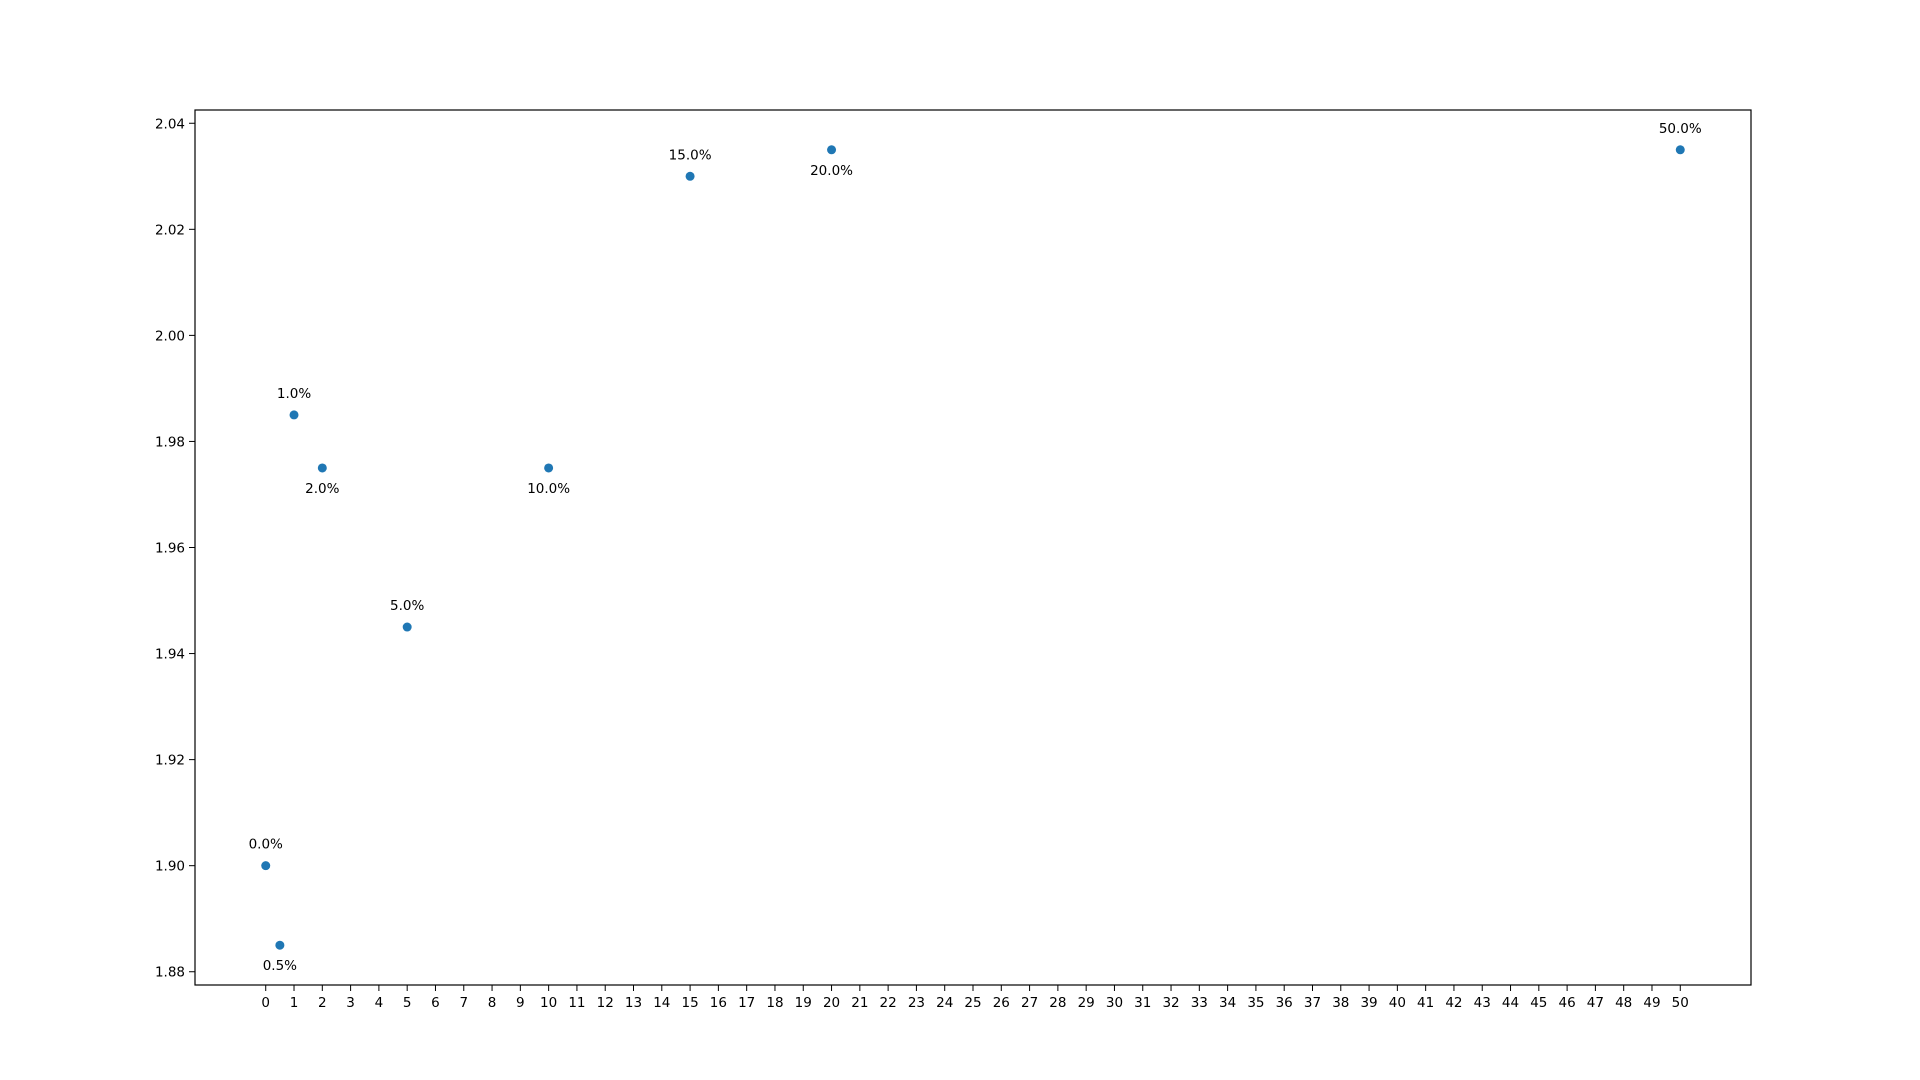  I want to click on x-tick-label: 37, so click(1312, 1003).